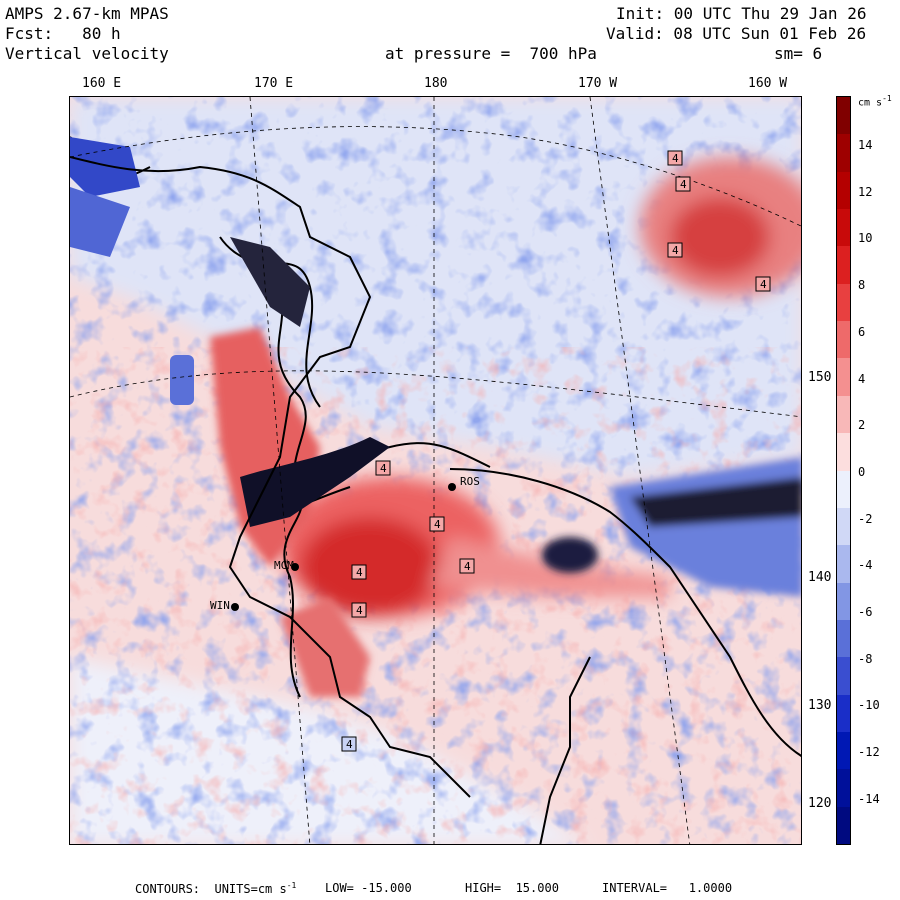  What do you see at coordinates (284, 565) in the screenshot?
I see `station-label-mcm: MCM` at bounding box center [284, 565].